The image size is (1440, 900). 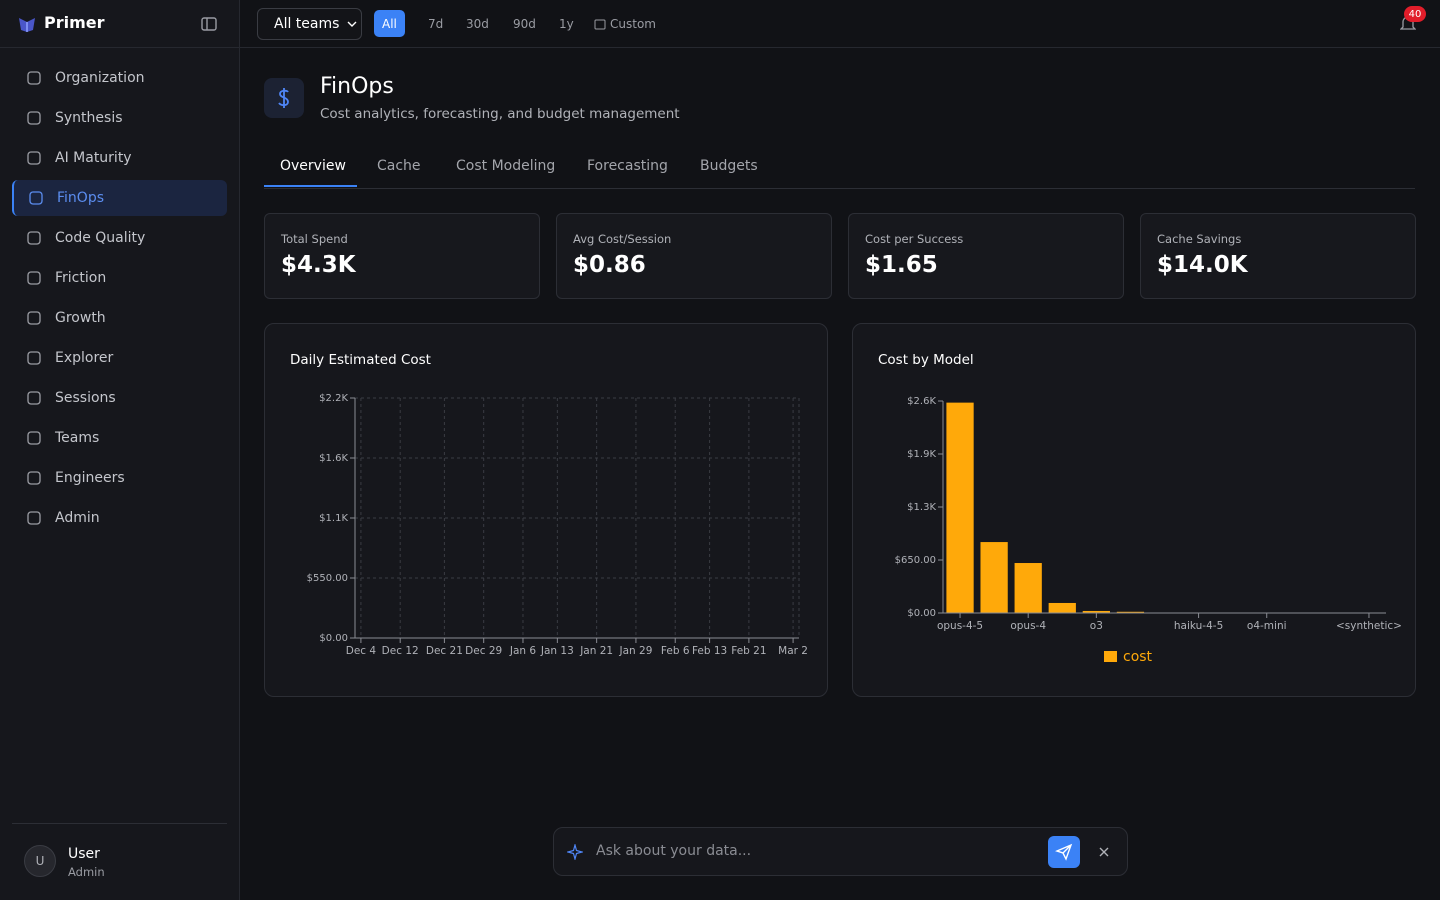 What do you see at coordinates (625, 23) in the screenshot?
I see `range-button: Custom` at bounding box center [625, 23].